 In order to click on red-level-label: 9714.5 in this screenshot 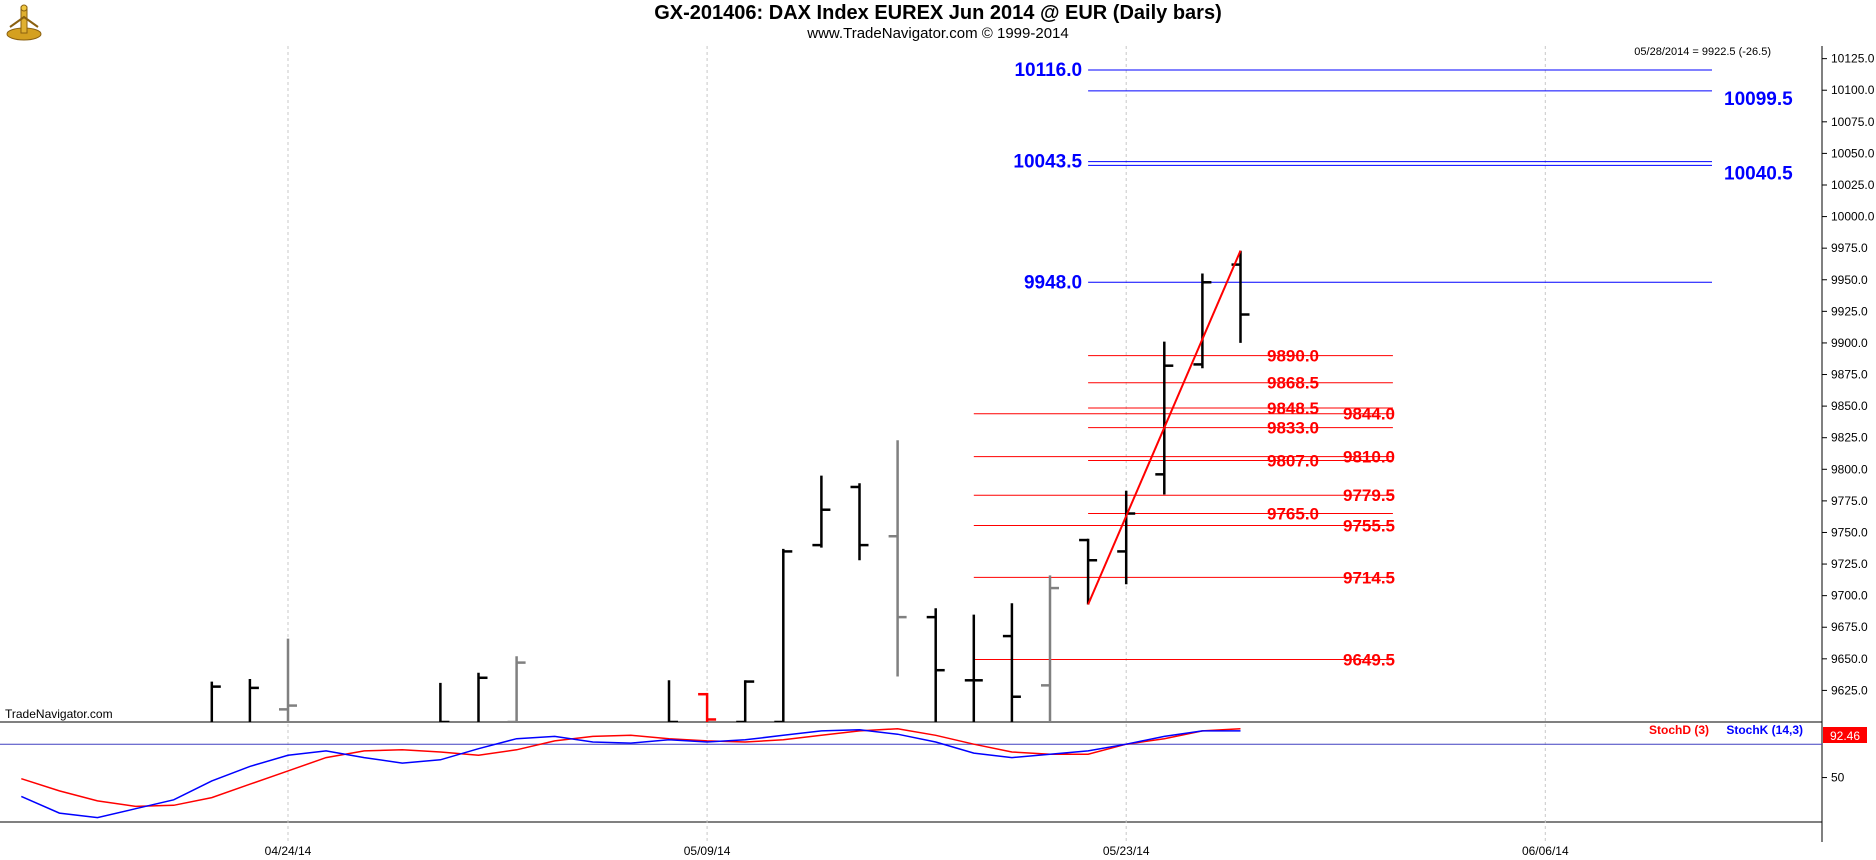, I will do `click(1369, 577)`.